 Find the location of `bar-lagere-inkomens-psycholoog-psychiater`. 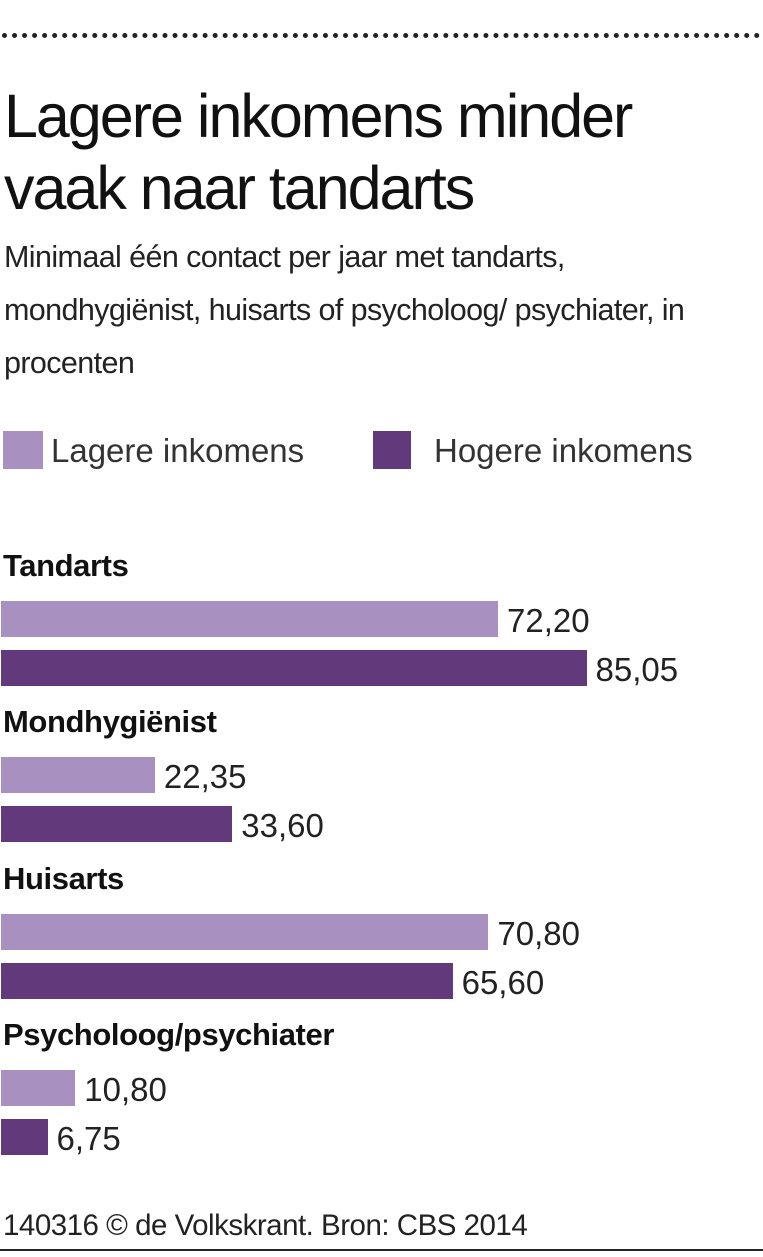

bar-lagere-inkomens-psycholoog-psychiater is located at coordinates (38, 1088).